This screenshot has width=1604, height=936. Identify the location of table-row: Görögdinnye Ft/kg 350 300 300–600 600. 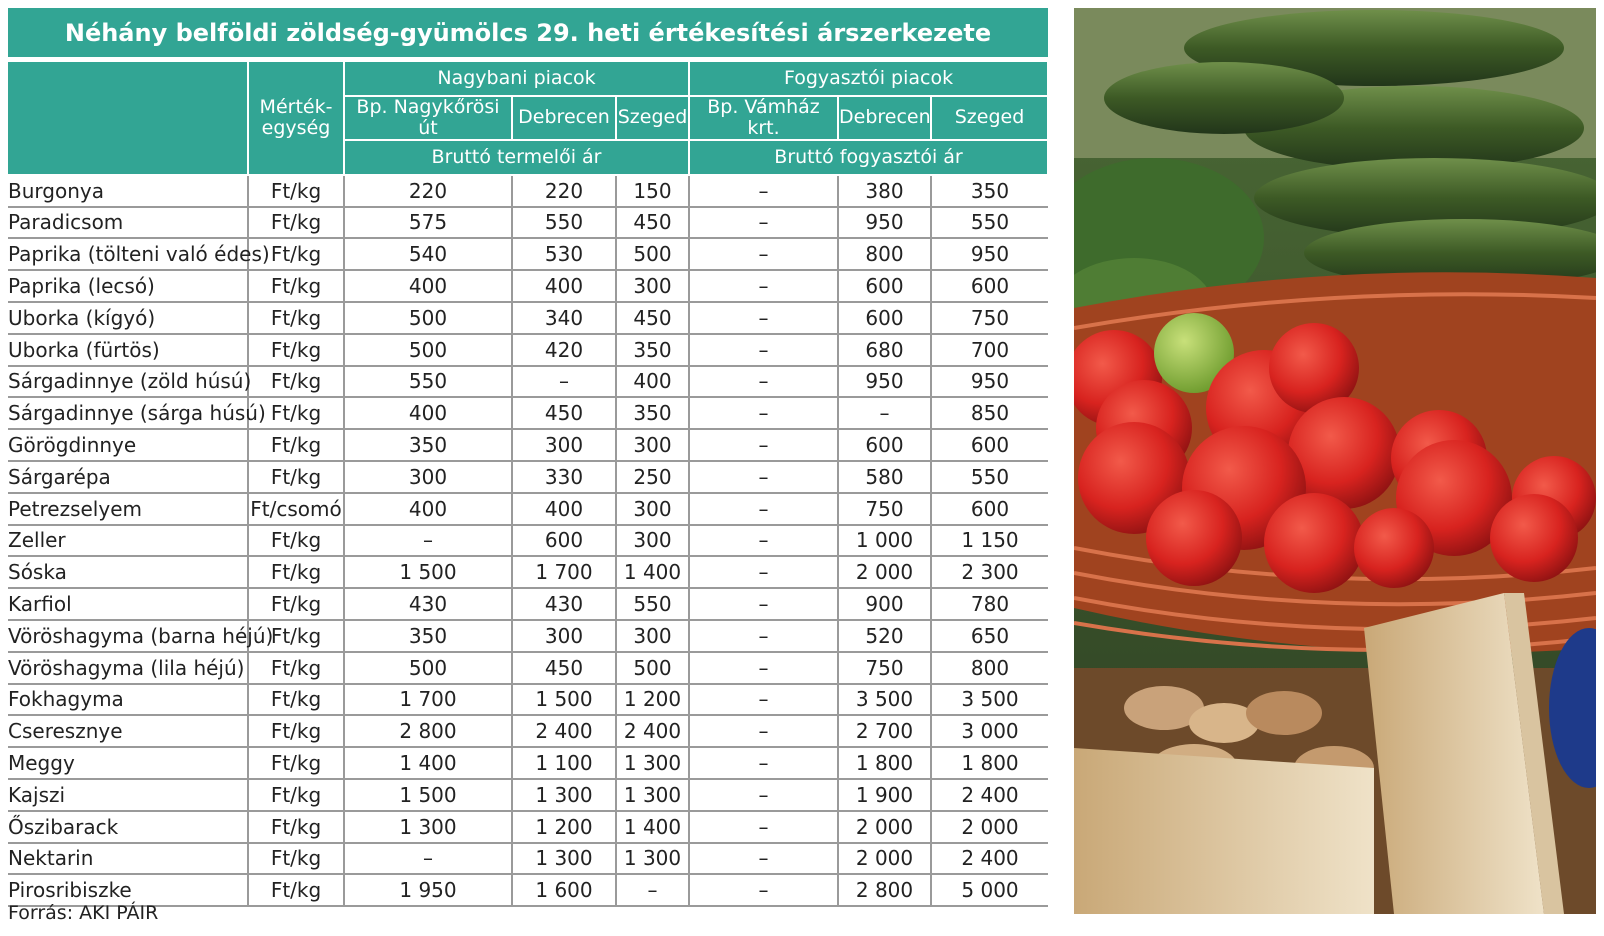
(528, 445).